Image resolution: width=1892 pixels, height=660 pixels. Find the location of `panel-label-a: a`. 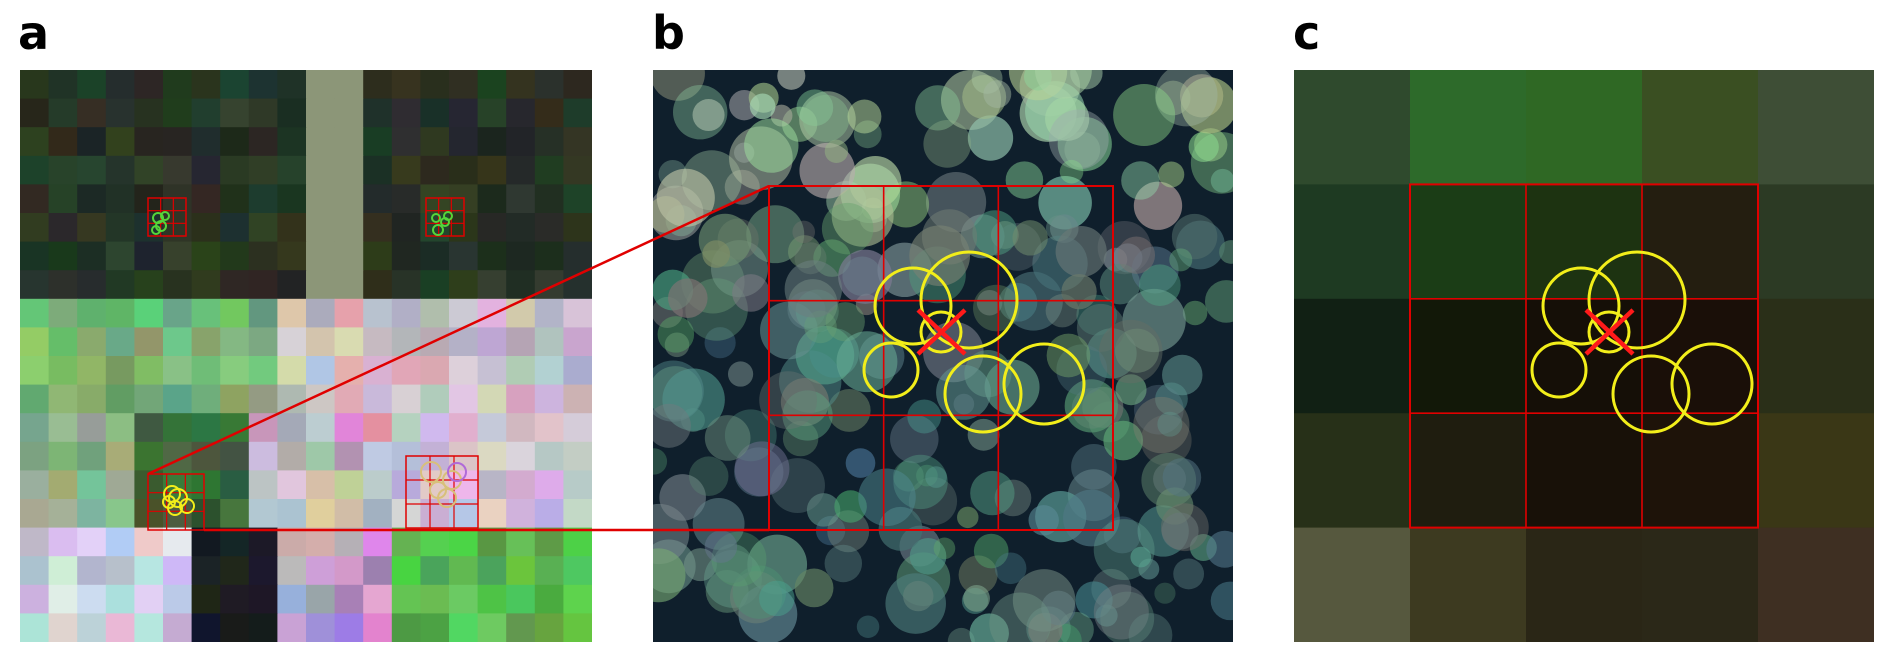

panel-label-a: a is located at coordinates (34, 33).